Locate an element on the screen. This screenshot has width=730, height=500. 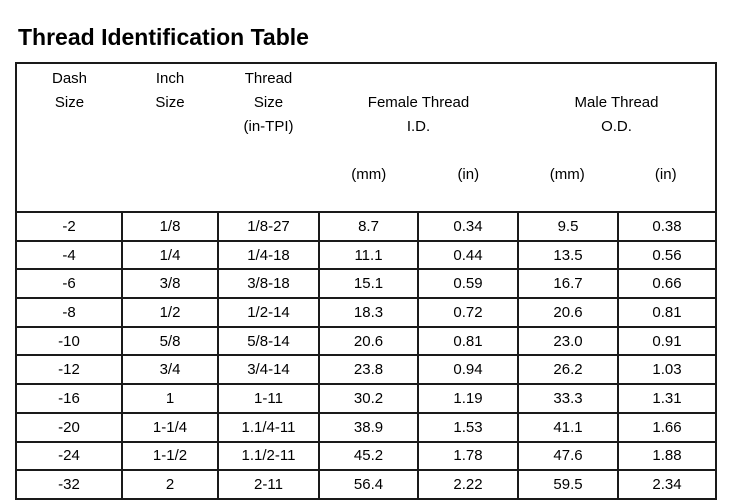
table-cell: 1.53 is located at coordinates (468, 427).